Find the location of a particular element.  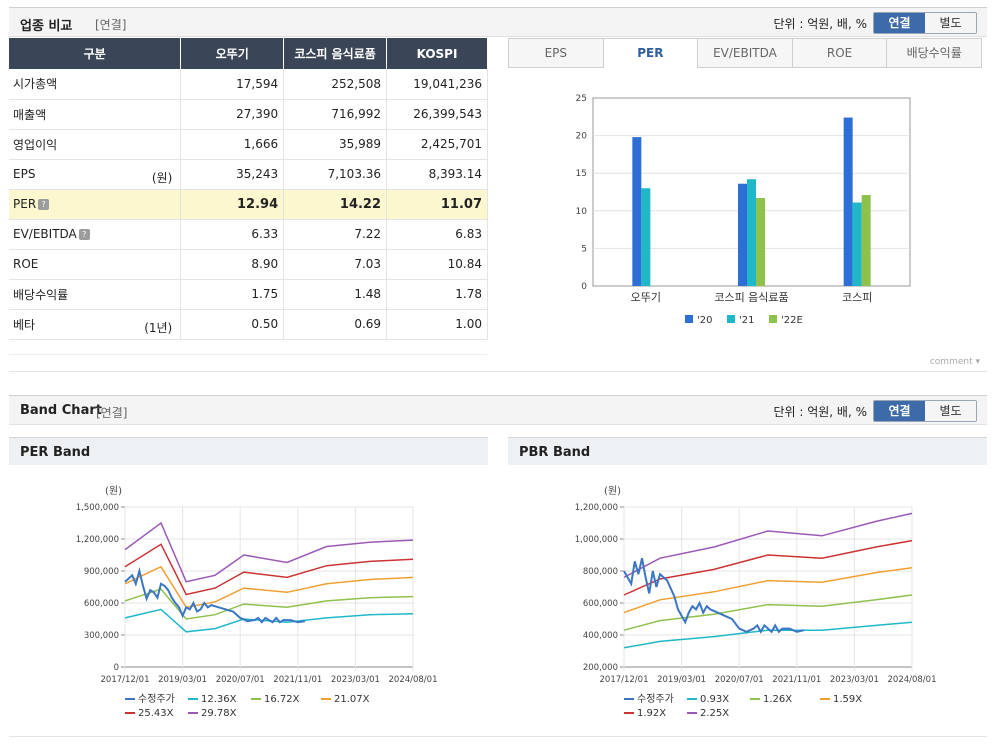

table-cell: 1.00 is located at coordinates (437, 324).